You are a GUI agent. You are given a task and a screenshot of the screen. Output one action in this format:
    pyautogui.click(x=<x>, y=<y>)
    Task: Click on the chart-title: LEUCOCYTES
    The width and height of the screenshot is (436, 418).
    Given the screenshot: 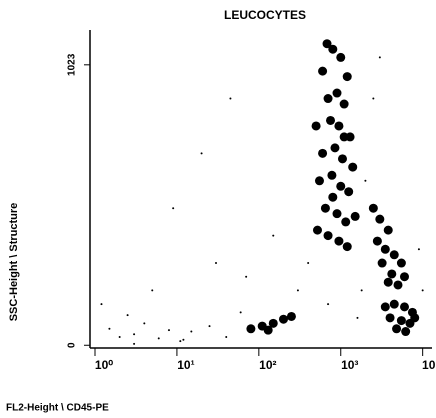 What is the action you would take?
    pyautogui.click(x=265, y=15)
    